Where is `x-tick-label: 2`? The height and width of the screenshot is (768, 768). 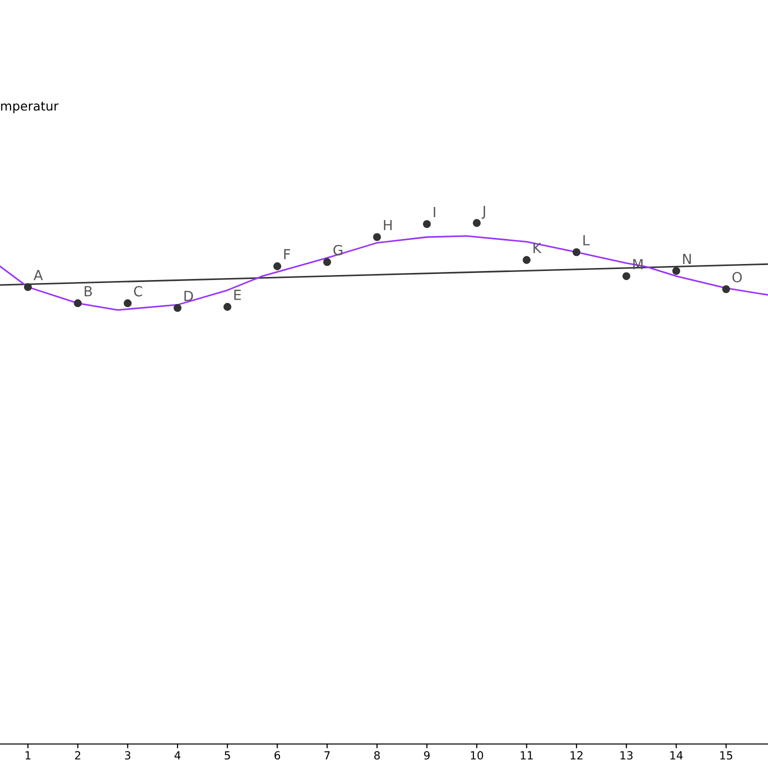 x-tick-label: 2 is located at coordinates (77, 755).